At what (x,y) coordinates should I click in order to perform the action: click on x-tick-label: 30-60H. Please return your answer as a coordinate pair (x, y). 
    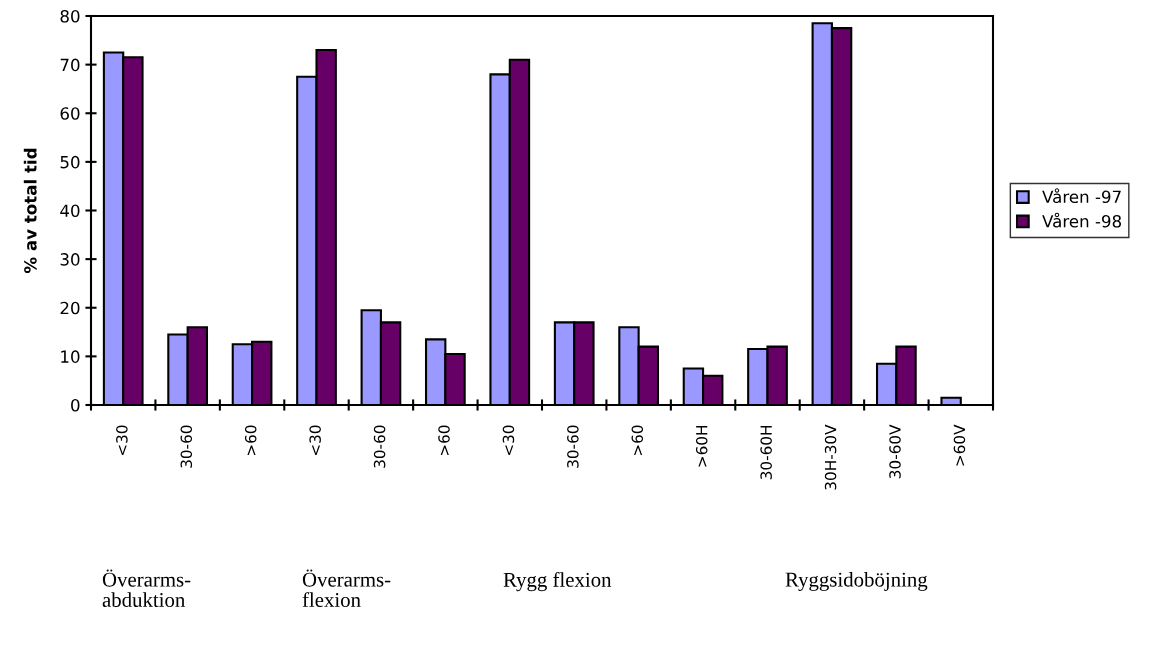
    Looking at the image, I should click on (766, 452).